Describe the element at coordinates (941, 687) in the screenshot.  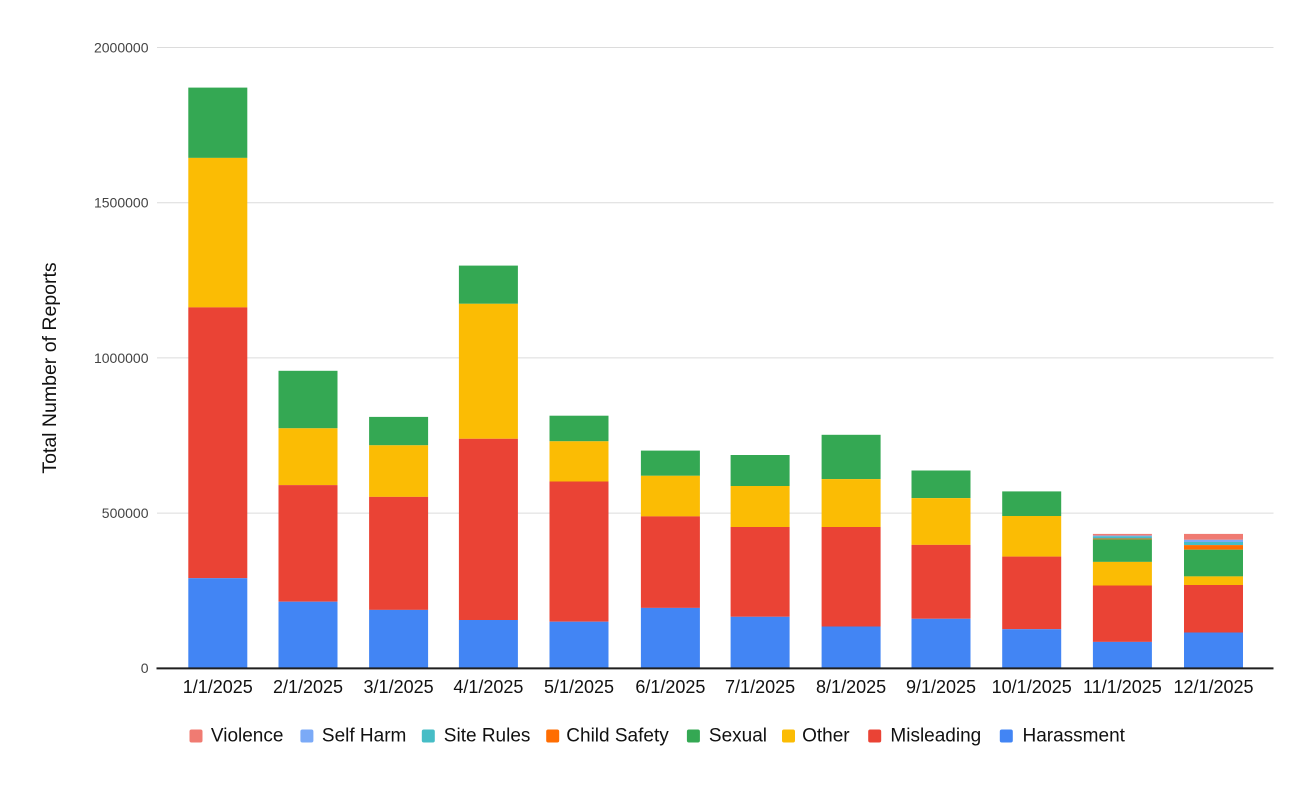
I see `svg-text: 9/1/2025` at that location.